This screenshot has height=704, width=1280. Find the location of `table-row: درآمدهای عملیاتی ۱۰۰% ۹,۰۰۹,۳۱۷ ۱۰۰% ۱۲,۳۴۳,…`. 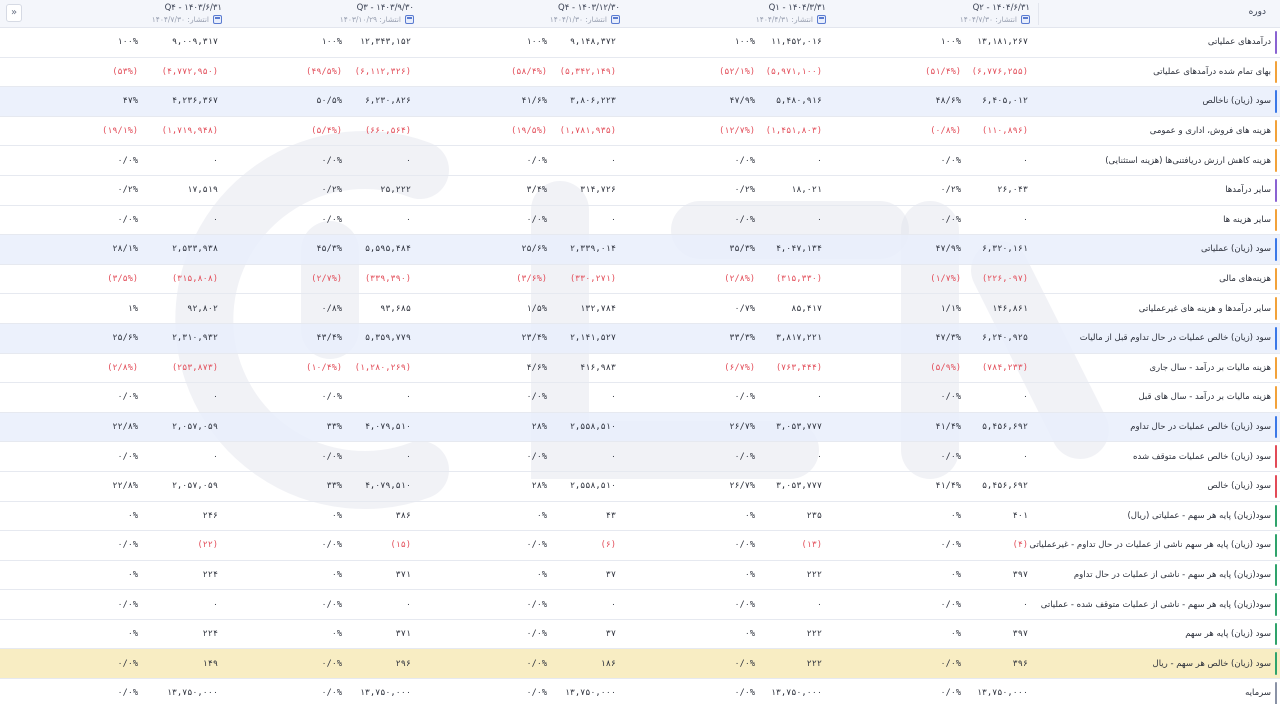

table-row: درآمدهای عملیاتی ۱۰۰% ۹,۰۰۹,۳۱۷ ۱۰۰% ۱۲,۳۴۳,… is located at coordinates (640, 43).